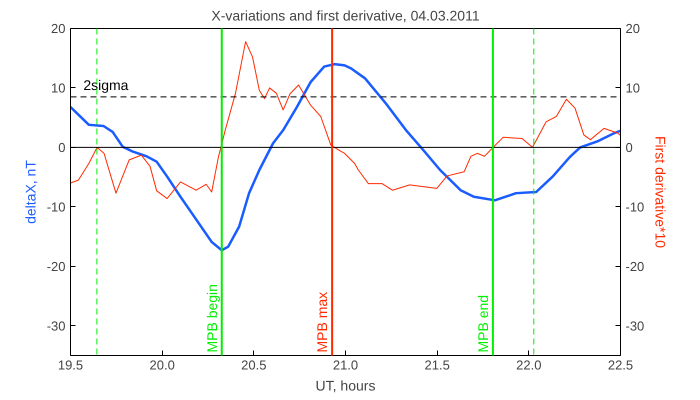  I want to click on x-tick-label: 20.5, so click(253, 365).